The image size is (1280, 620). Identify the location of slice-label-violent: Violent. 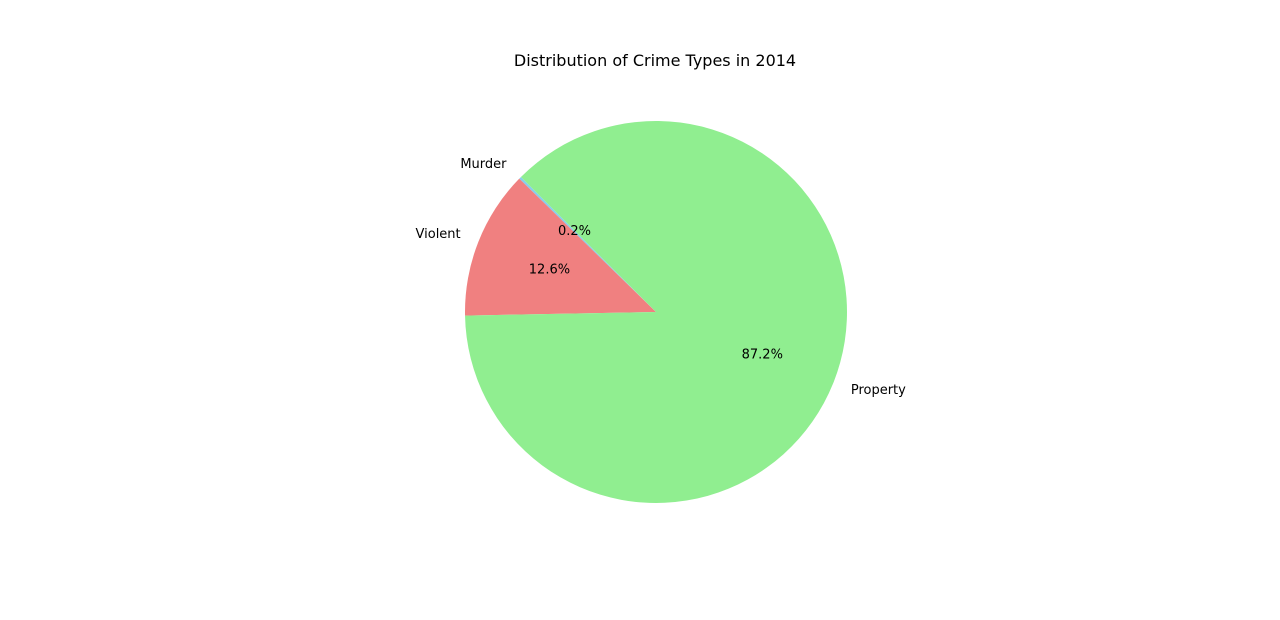
(438, 234).